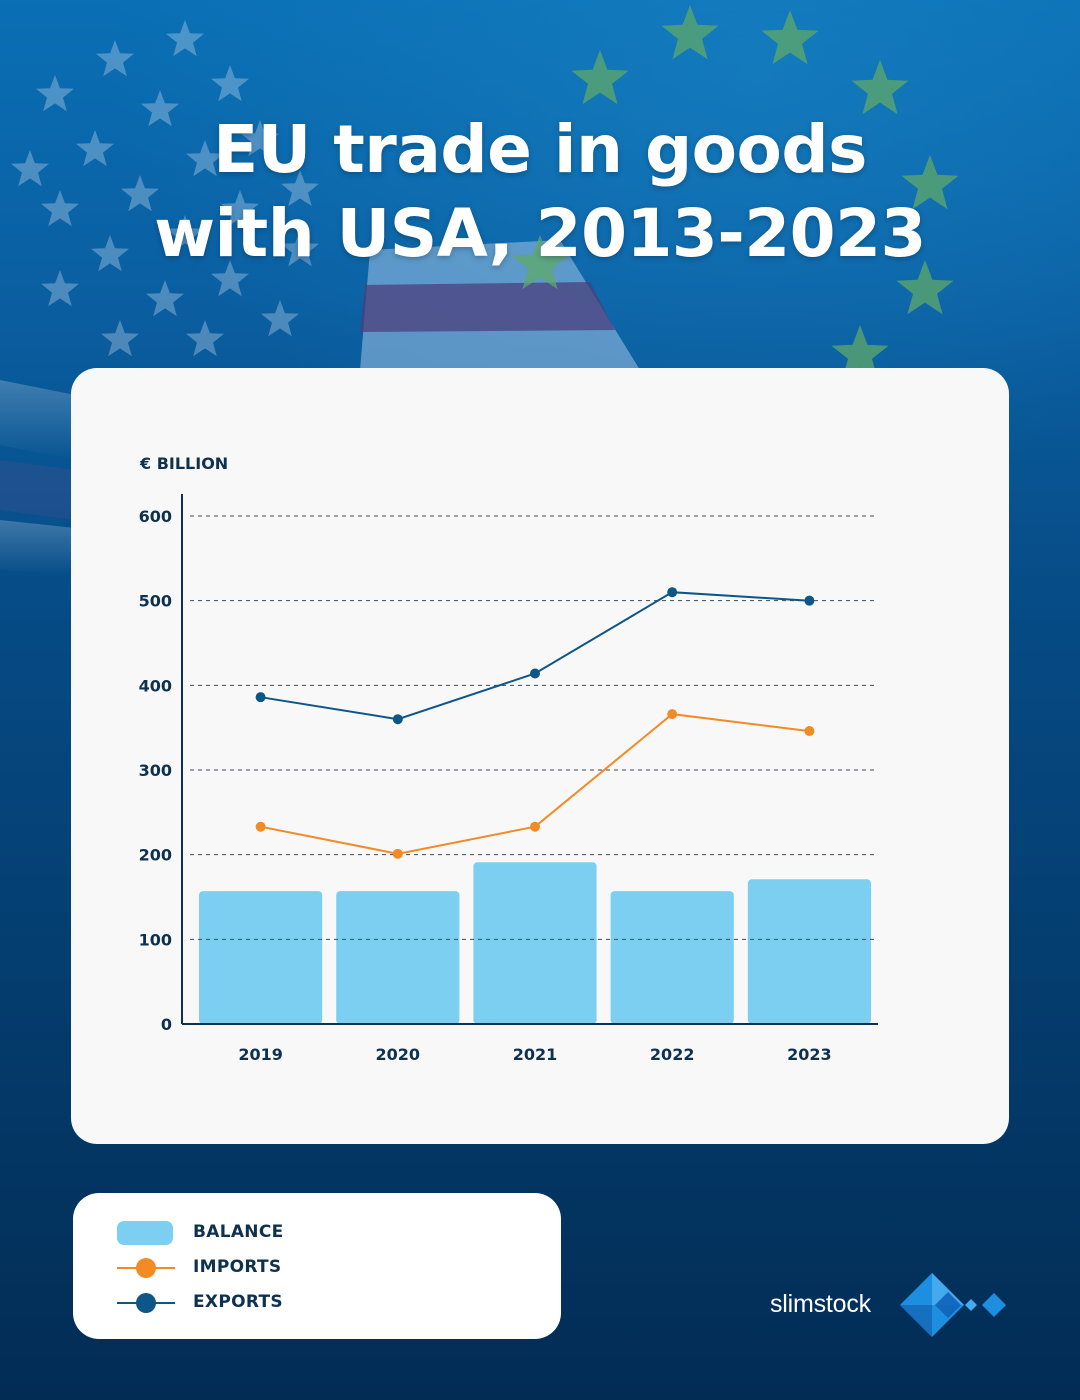  What do you see at coordinates (155, 685) in the screenshot?
I see `y-tick-label-400: 400` at bounding box center [155, 685].